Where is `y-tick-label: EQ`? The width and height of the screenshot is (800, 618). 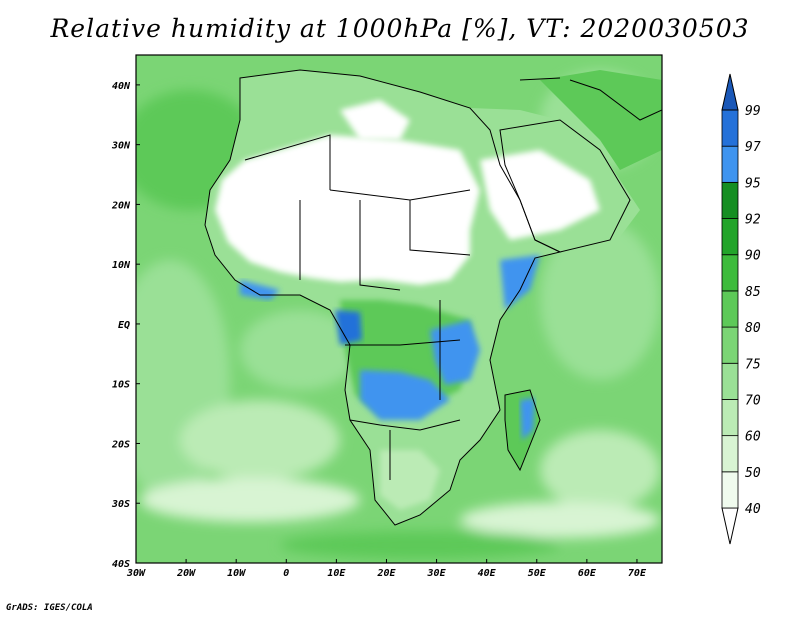 y-tick-label: EQ is located at coordinates (124, 325).